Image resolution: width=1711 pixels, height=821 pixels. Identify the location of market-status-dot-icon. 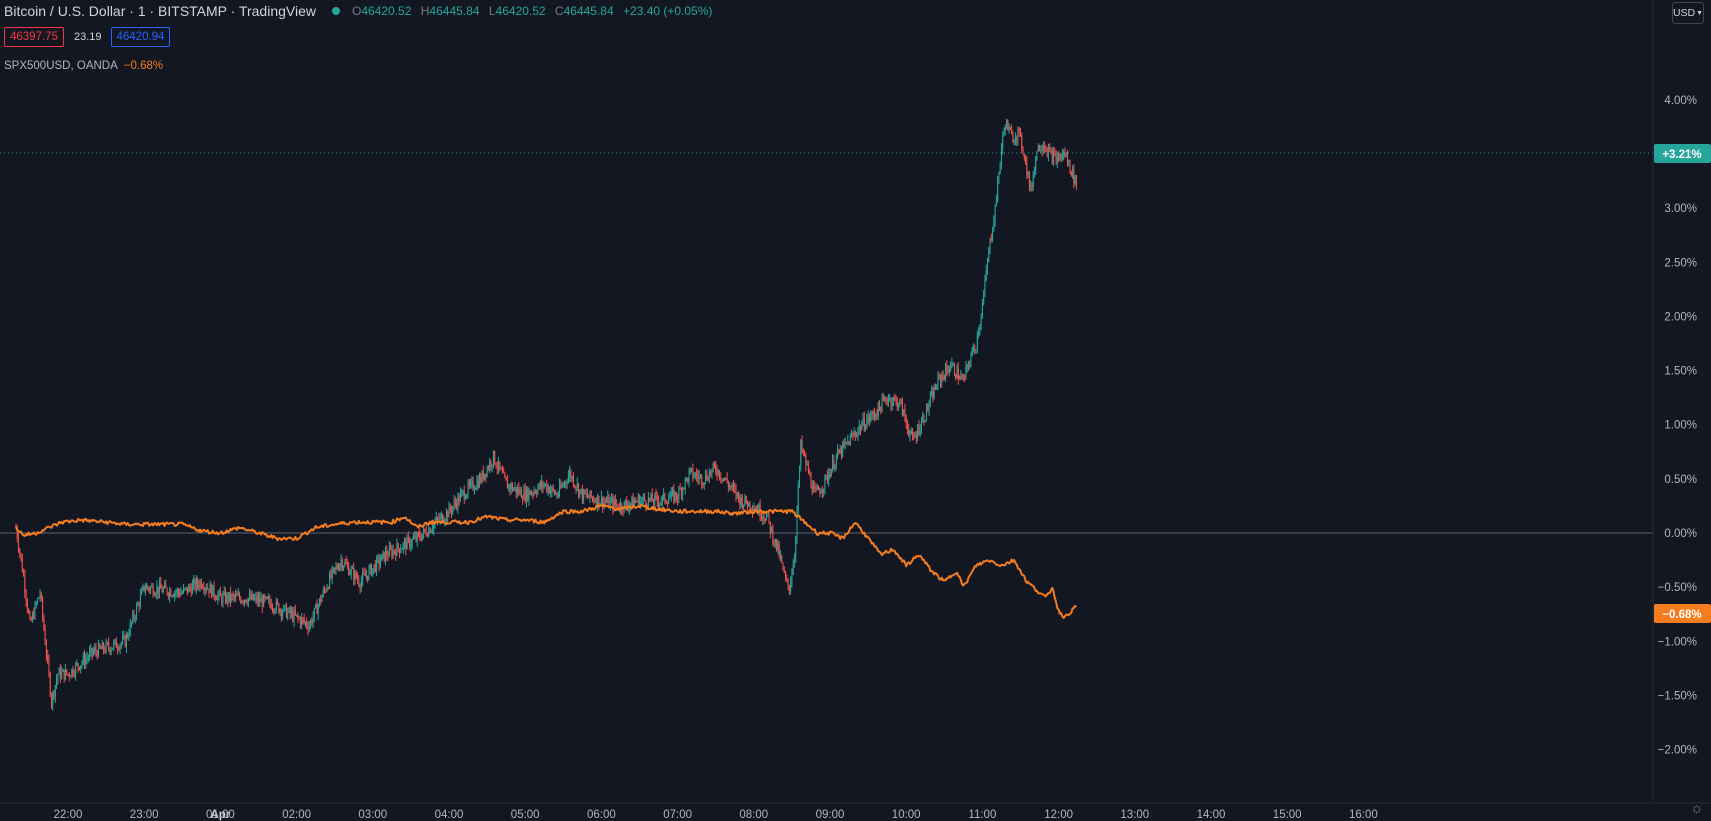
(336, 11).